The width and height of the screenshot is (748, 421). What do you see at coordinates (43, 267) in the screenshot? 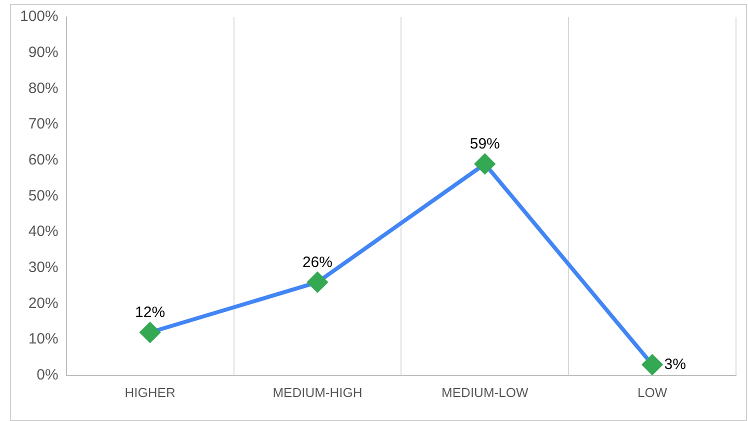
I see `y-tick-label: 30%` at bounding box center [43, 267].